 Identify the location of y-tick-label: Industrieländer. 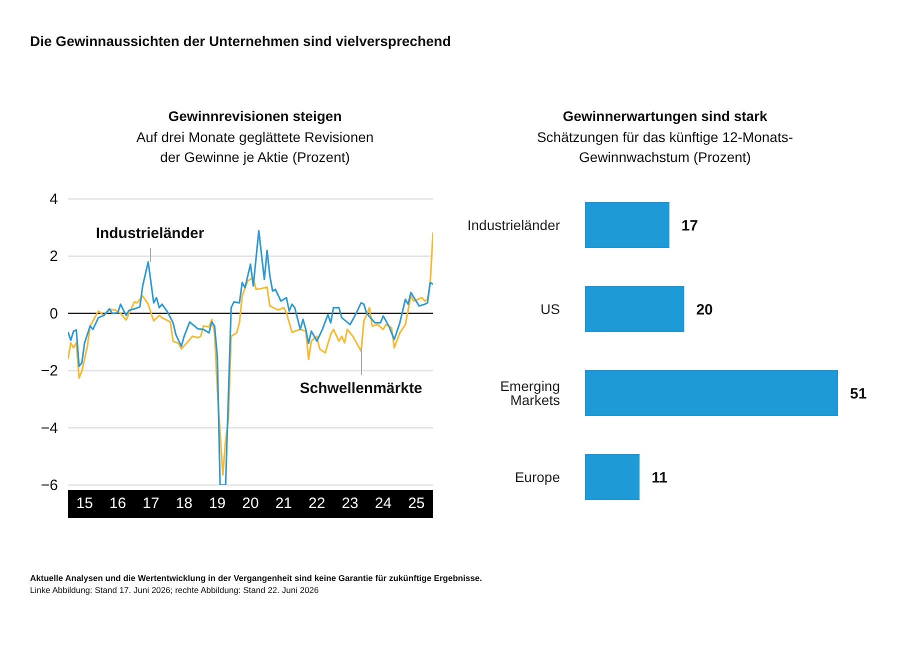
(513, 224).